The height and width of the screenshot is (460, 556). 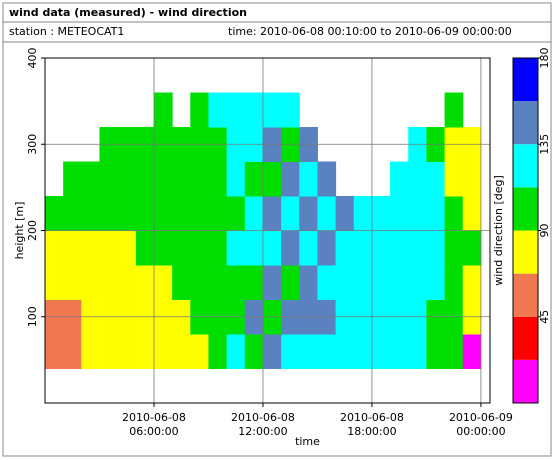 What do you see at coordinates (372, 424) in the screenshot?
I see `x-tick-label: 2010-06-08 18:00:00` at bounding box center [372, 424].